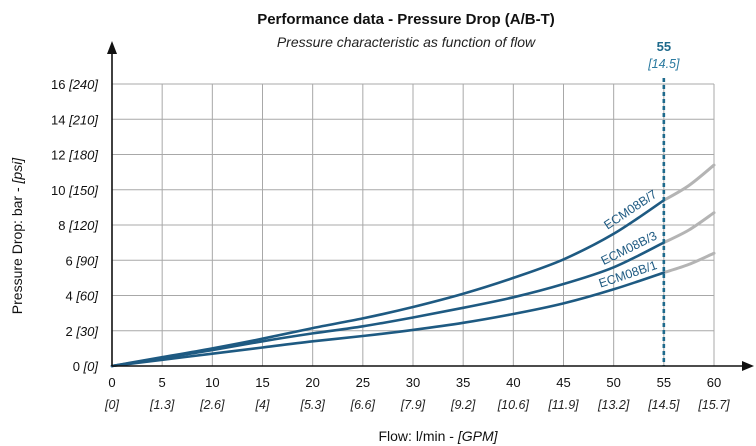  I want to click on y-axis-arrow, so click(112, 47).